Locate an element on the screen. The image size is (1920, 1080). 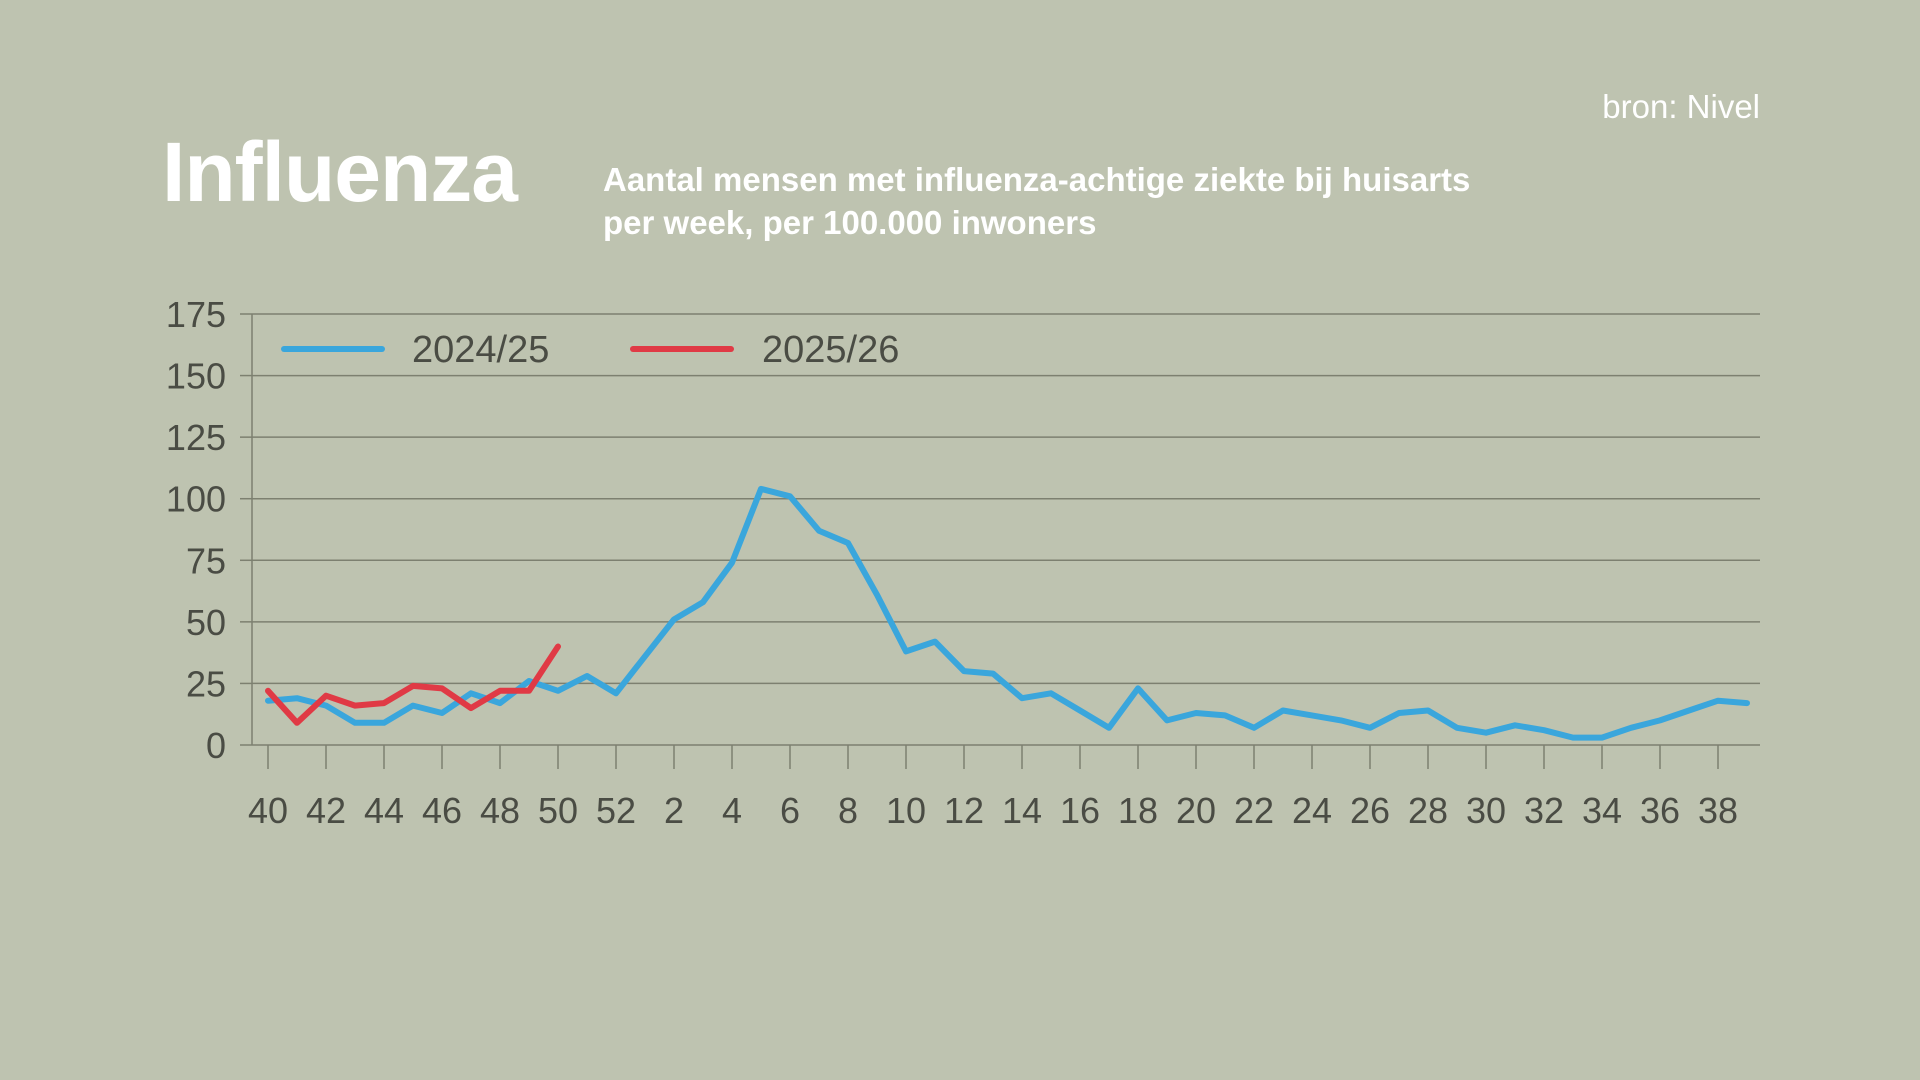
x-tick-label: 52 is located at coordinates (616, 810).